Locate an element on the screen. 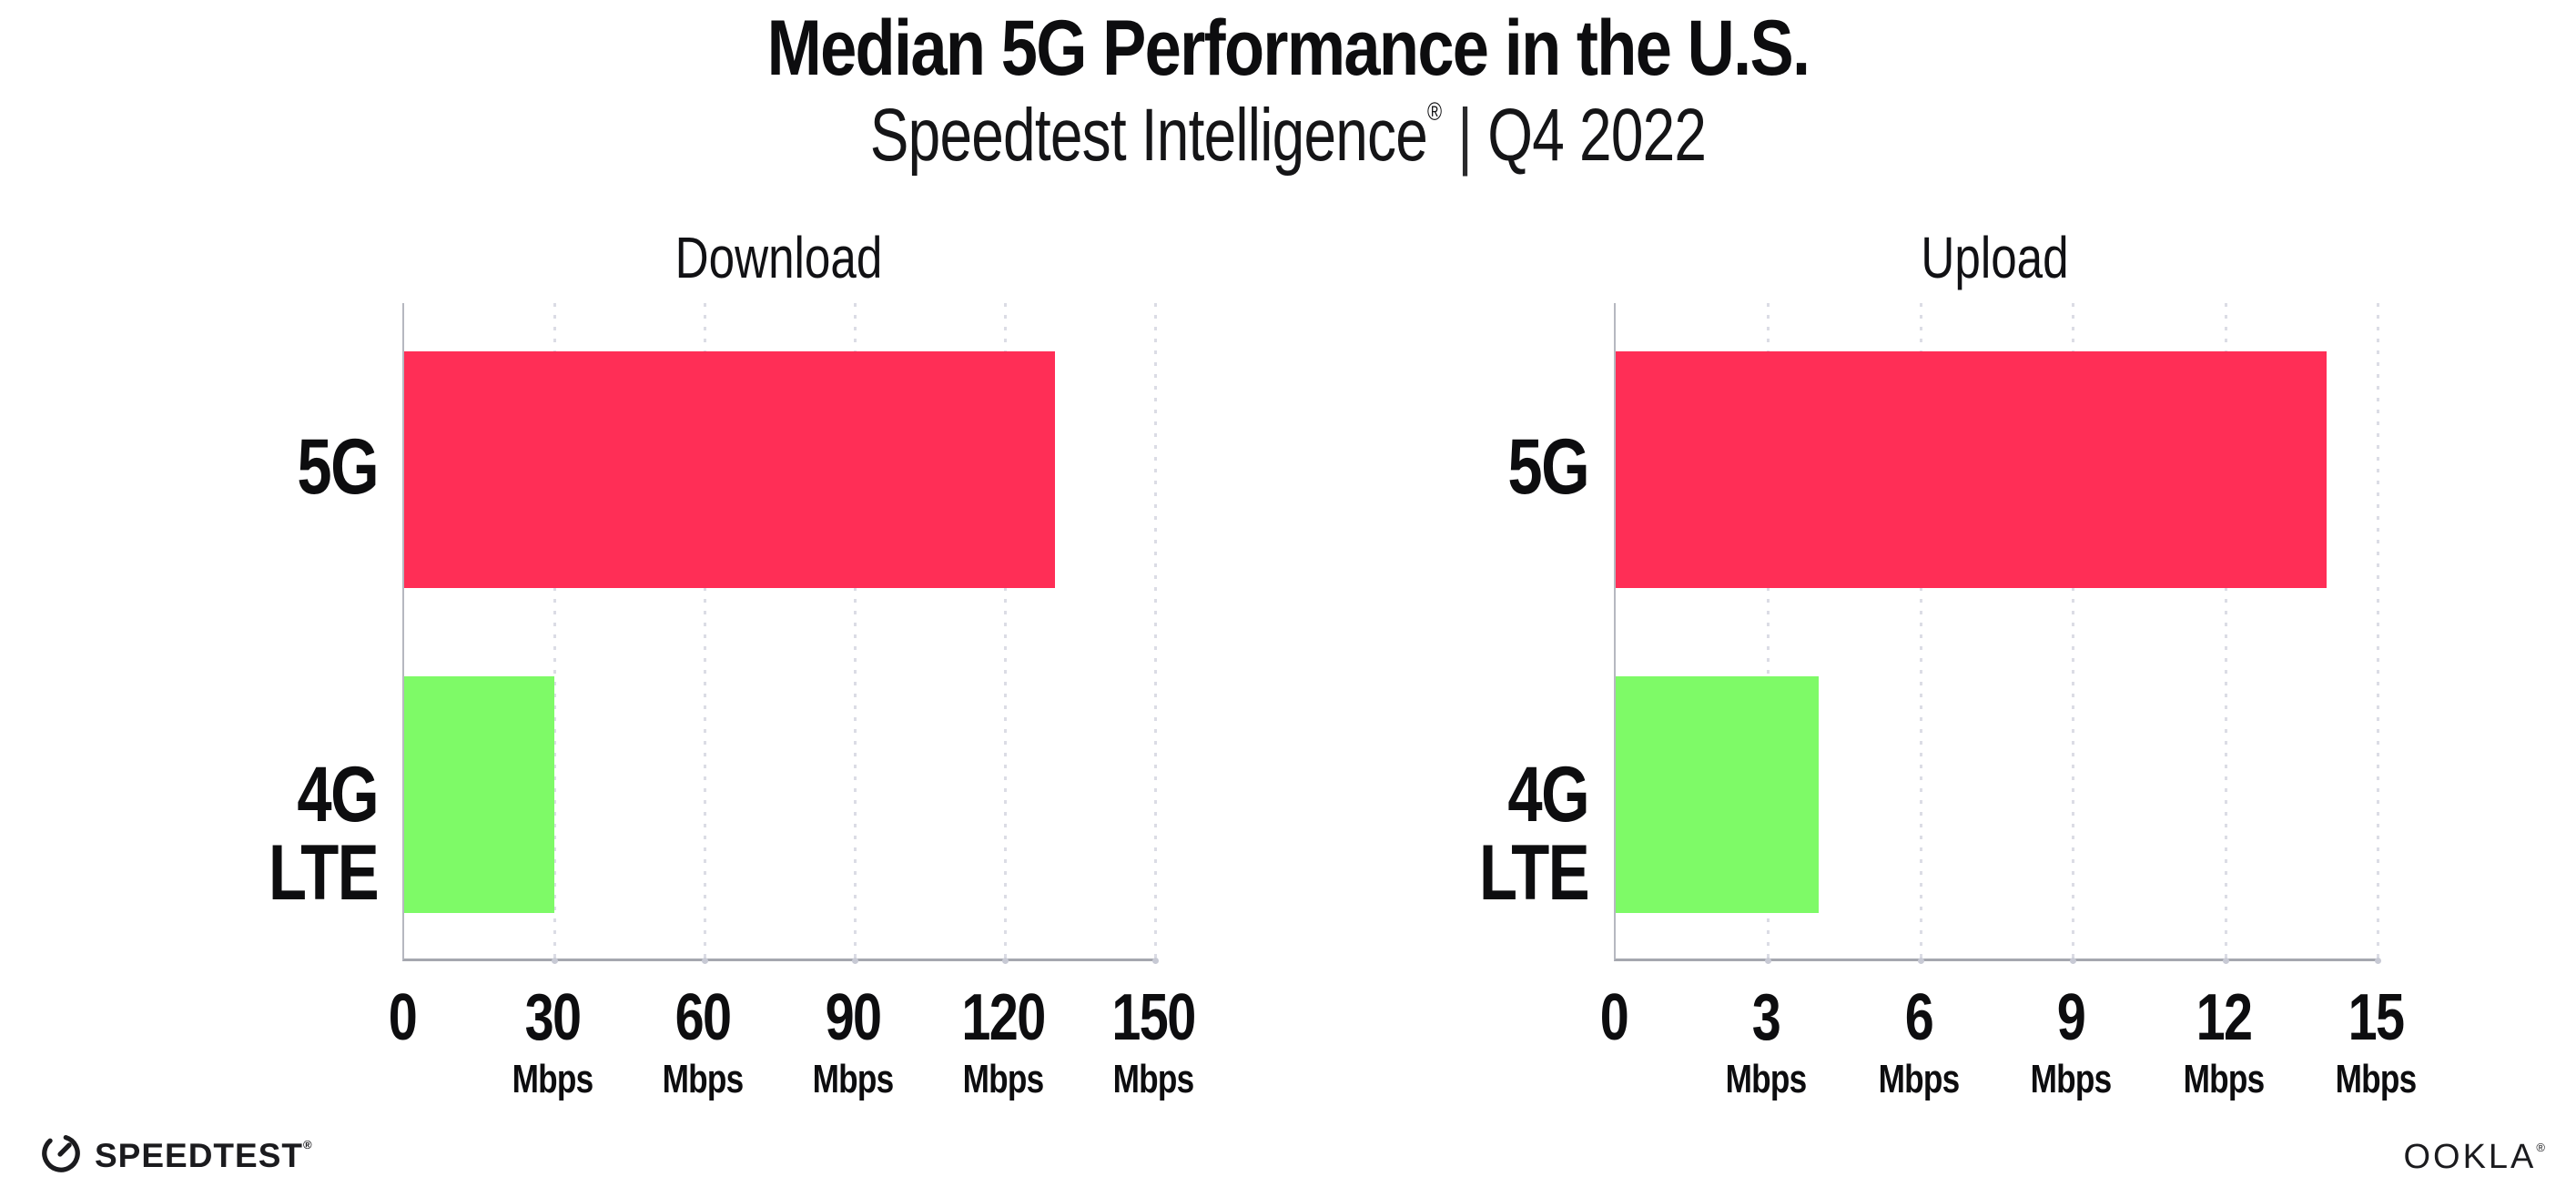  x-tick-90: 90 Mbps is located at coordinates (853, 1043).